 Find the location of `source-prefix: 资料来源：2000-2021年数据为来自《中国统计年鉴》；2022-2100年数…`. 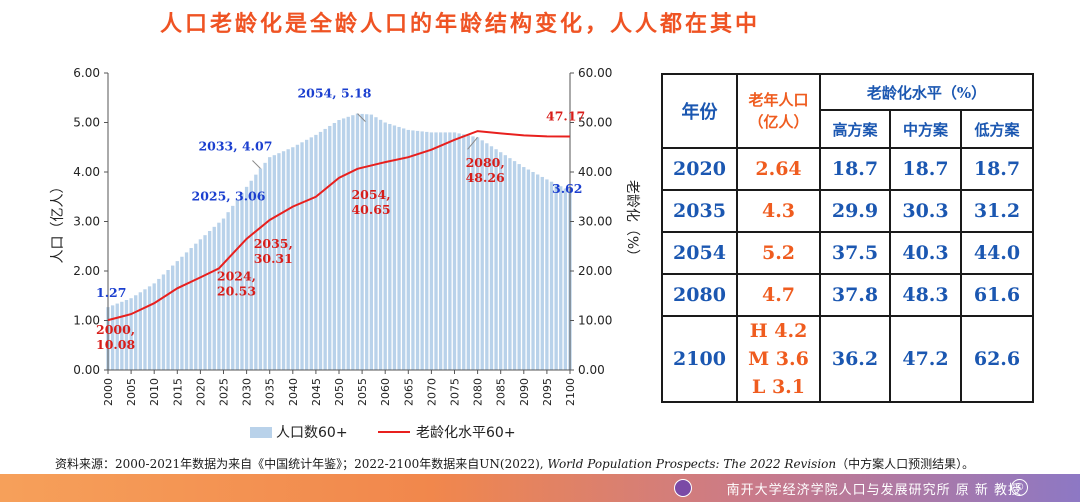

source-prefix: 资料来源：2000-2021年数据为来自《中国统计年鉴》；2022-2100年数… is located at coordinates (301, 464).